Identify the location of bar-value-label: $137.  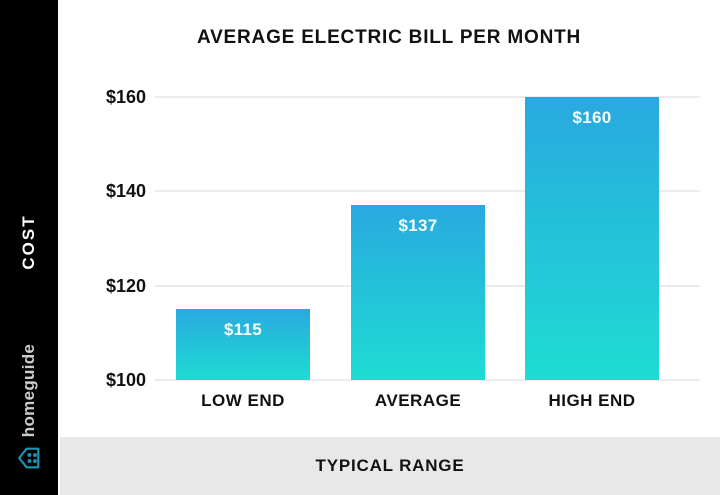
(418, 226).